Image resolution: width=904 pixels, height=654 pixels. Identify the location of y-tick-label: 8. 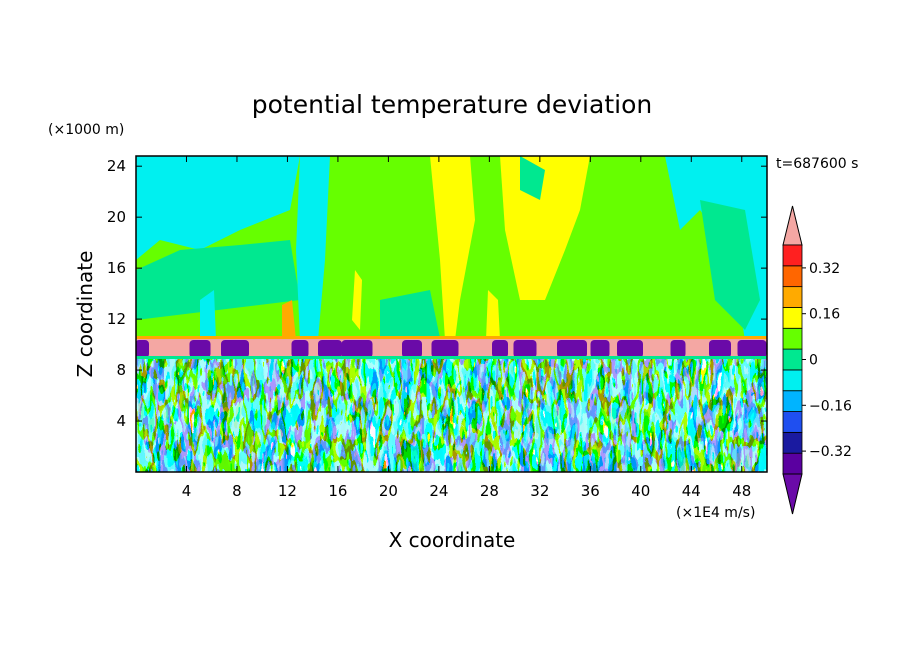
(121, 370).